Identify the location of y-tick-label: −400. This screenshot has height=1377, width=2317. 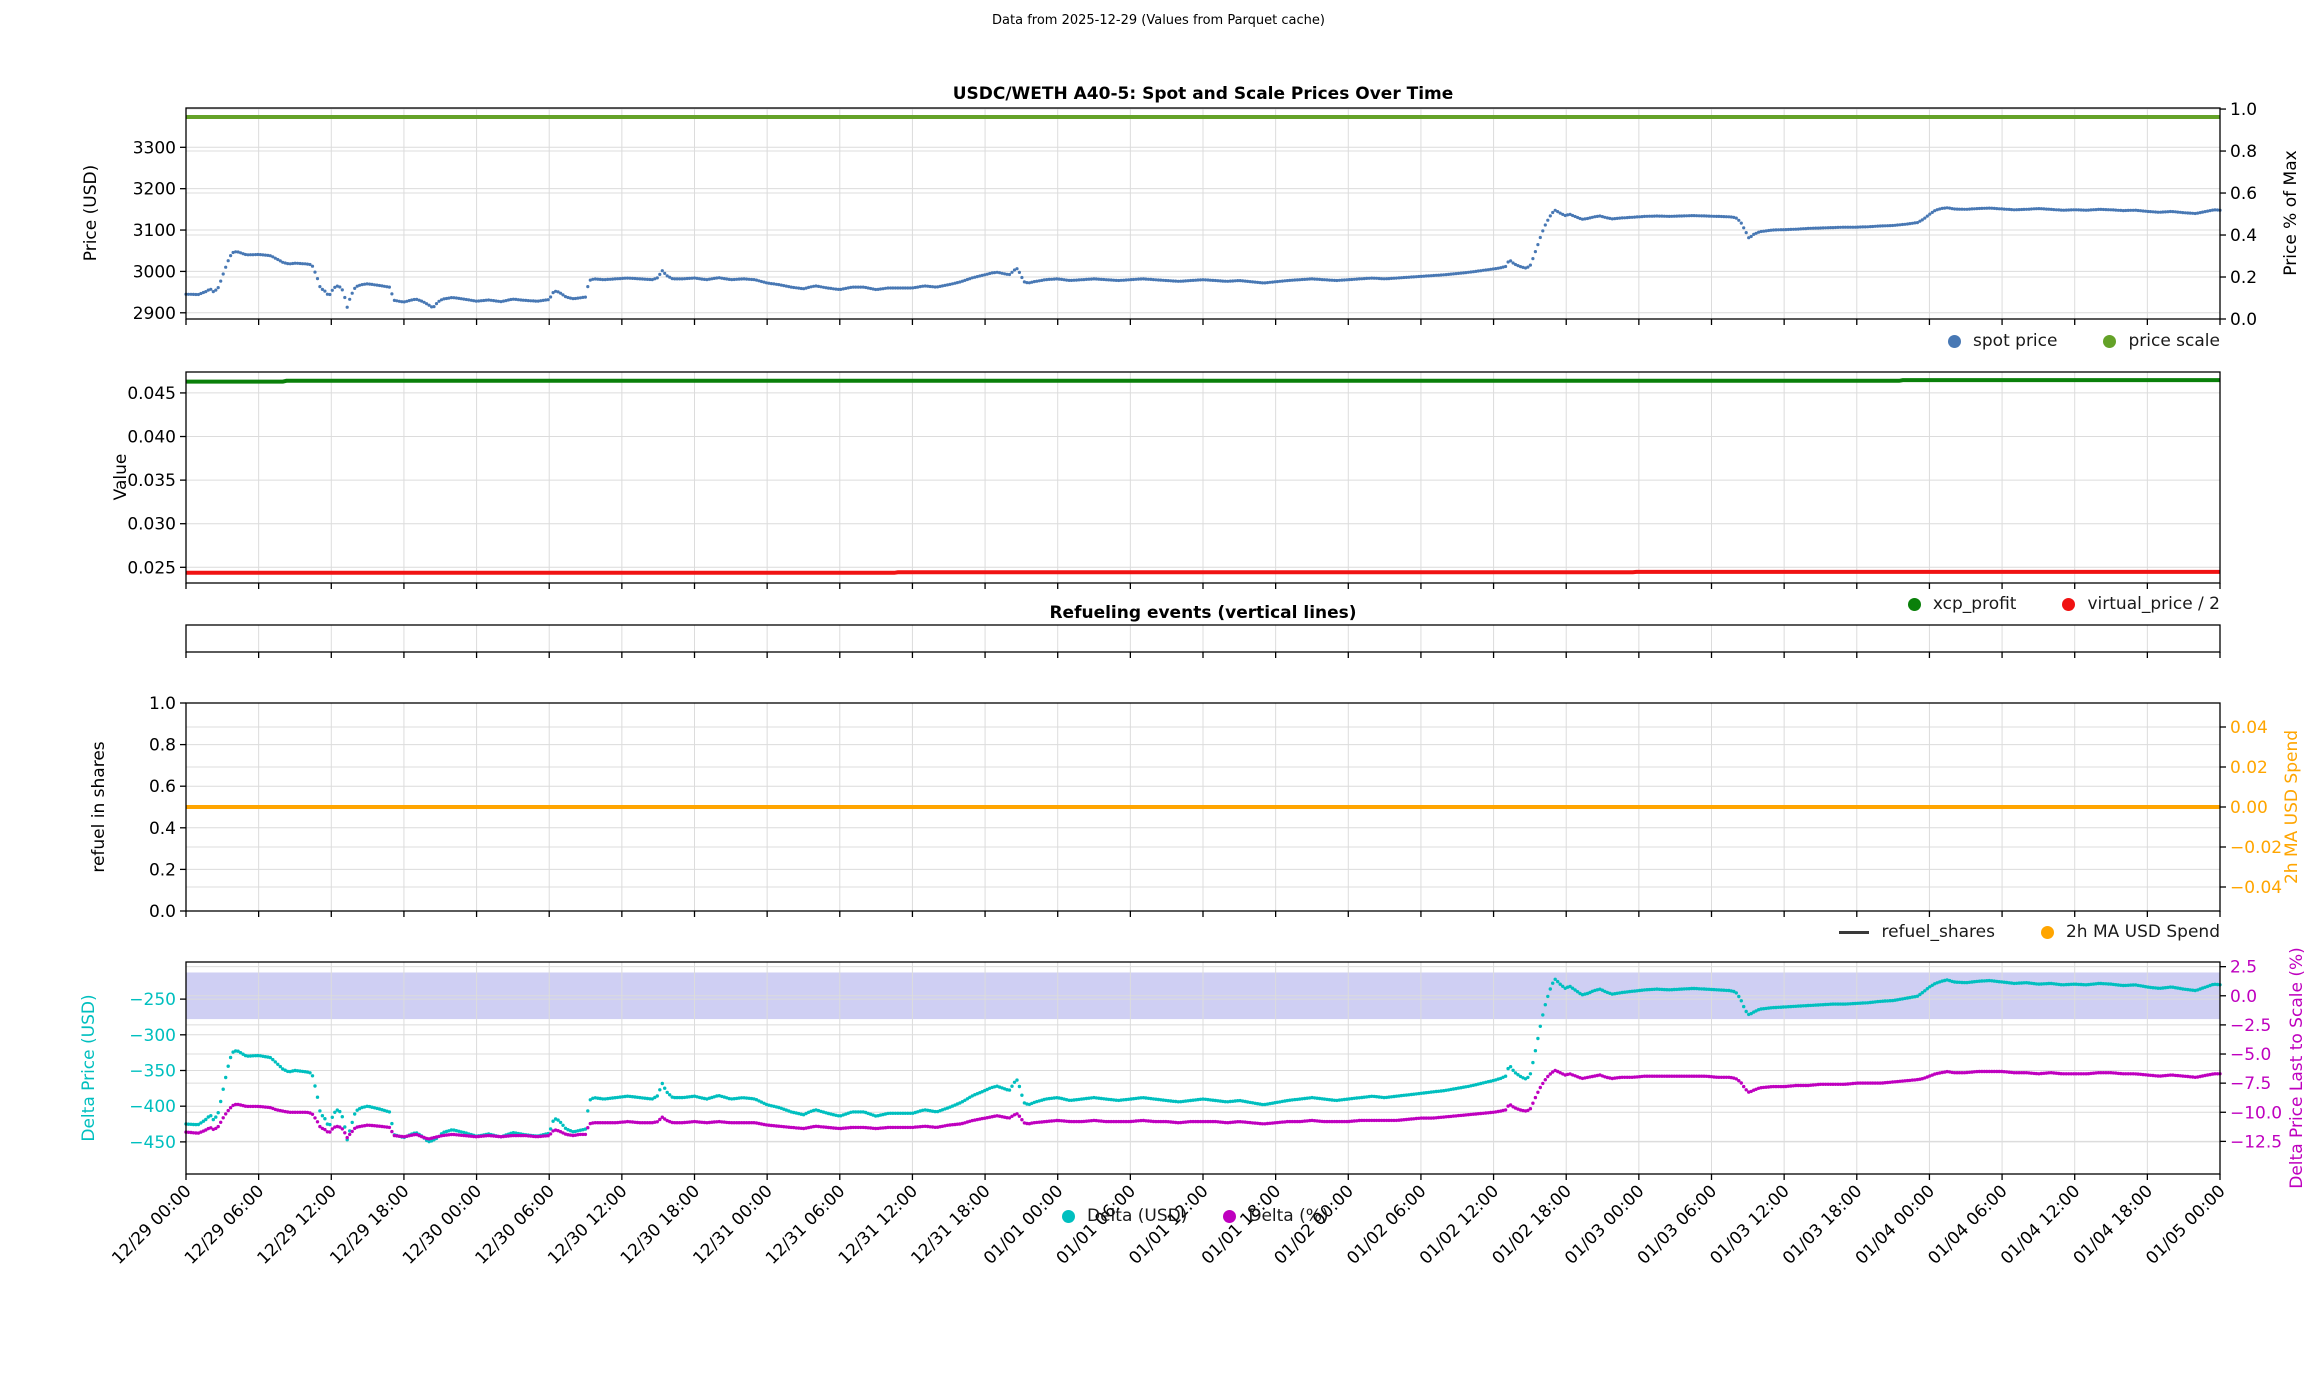
(152, 1107).